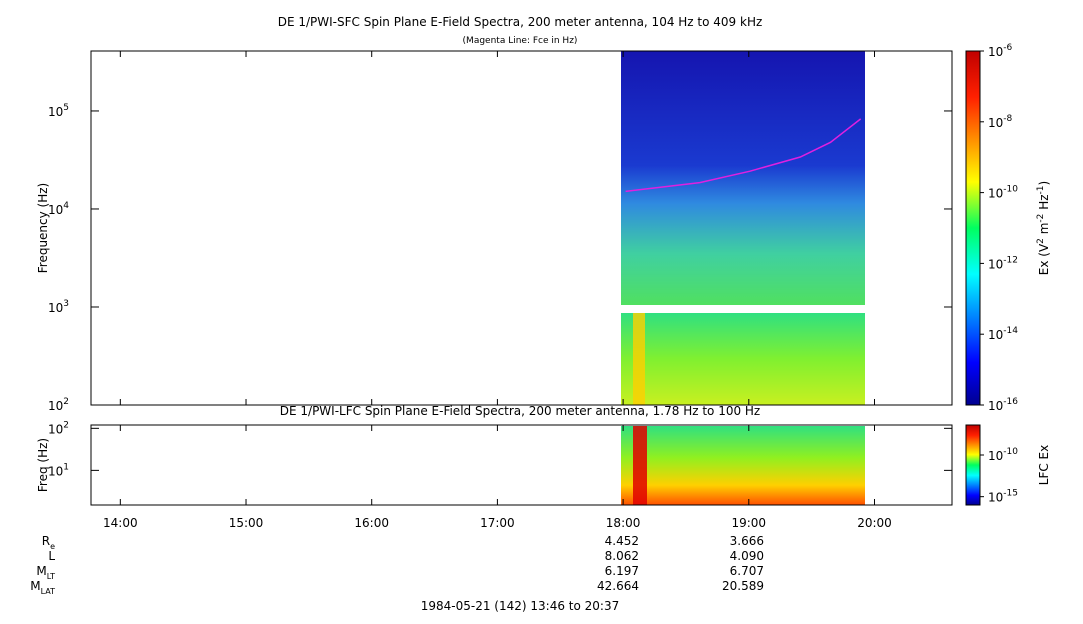  Describe the element at coordinates (520, 606) in the screenshot. I see `footer: 1984-05-21 (142) 13:46 to 20:37` at that location.